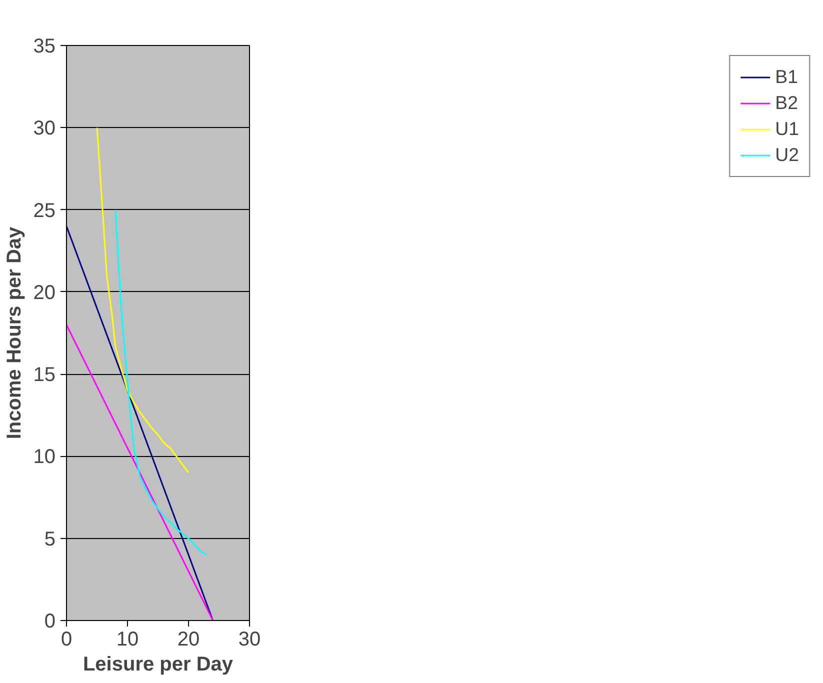 The height and width of the screenshot is (683, 823). Describe the element at coordinates (44, 457) in the screenshot. I see `y-tick-label: 10` at that location.